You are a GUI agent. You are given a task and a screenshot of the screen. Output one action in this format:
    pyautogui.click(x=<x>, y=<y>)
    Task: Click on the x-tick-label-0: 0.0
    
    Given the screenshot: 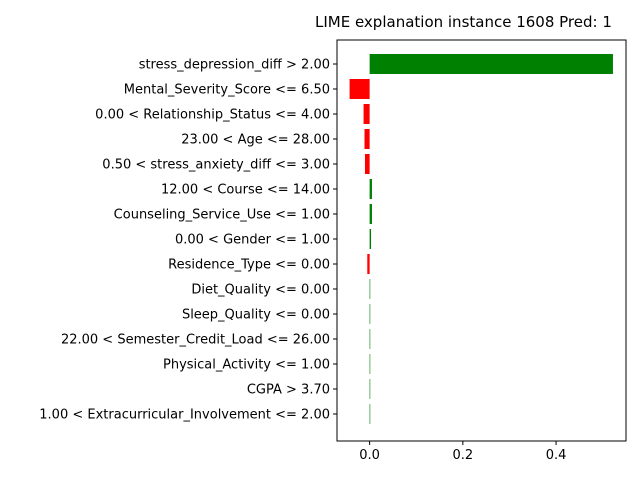 What is the action you would take?
    pyautogui.click(x=369, y=455)
    